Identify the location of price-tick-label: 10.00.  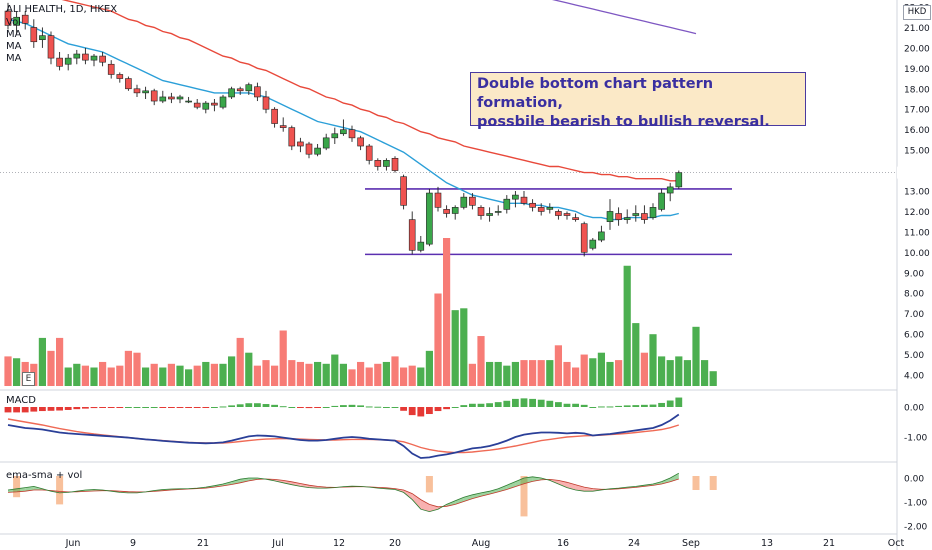
(917, 254).